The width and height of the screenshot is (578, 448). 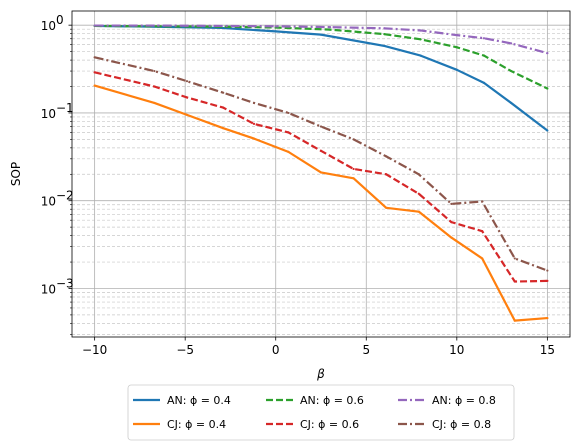 What do you see at coordinates (276, 350) in the screenshot?
I see `x-tick-label: 0` at bounding box center [276, 350].